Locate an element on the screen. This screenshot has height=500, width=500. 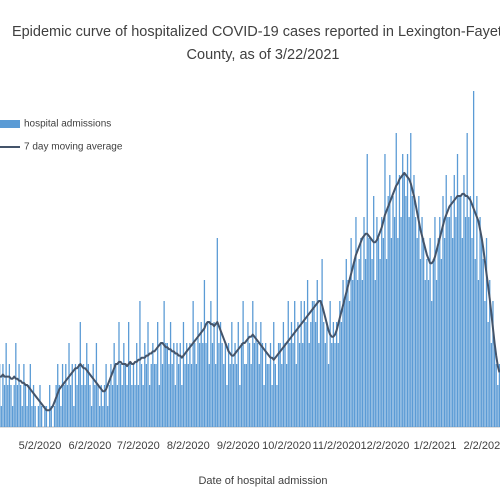
x-tick-label: 6/2/2020 is located at coordinates (90, 446).